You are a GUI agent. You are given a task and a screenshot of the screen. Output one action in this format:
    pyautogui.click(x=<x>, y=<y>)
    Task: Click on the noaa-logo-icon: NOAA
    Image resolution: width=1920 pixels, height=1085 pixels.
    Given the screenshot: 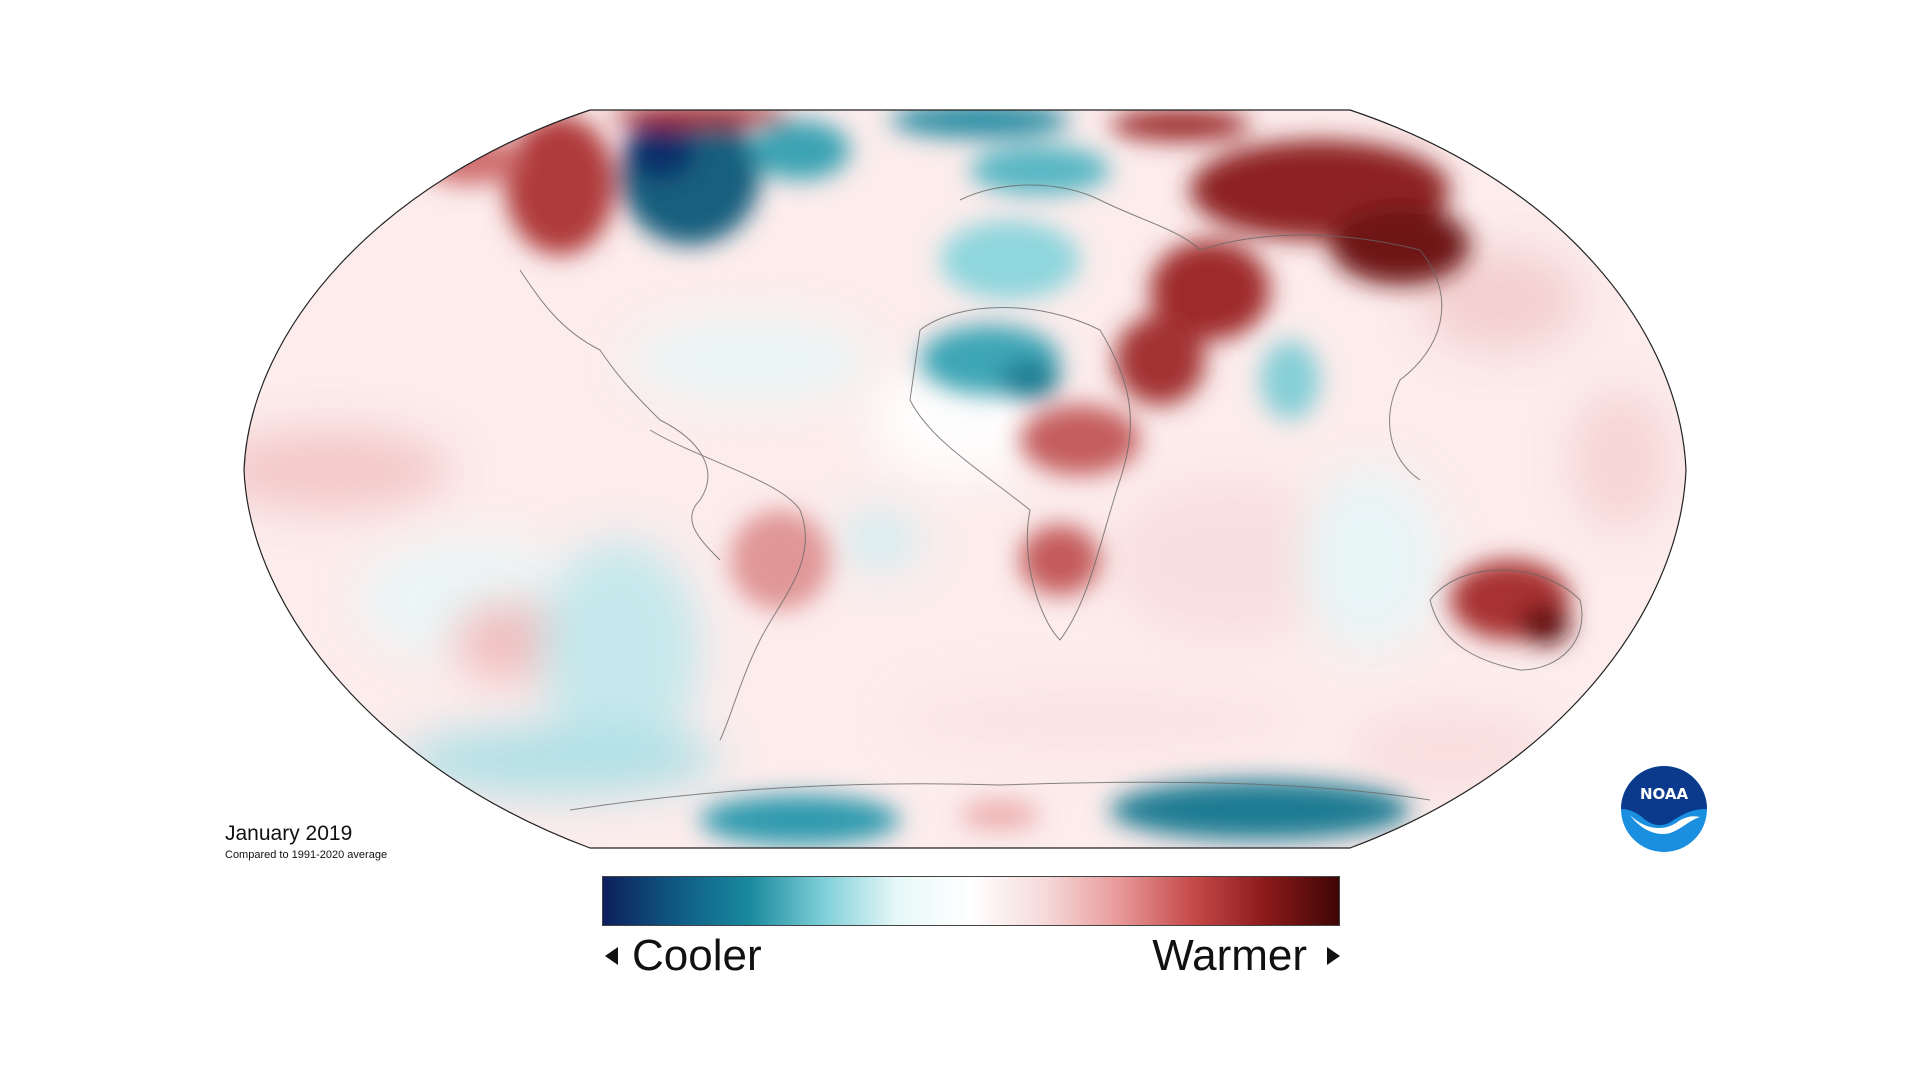 What is the action you would take?
    pyautogui.click(x=1664, y=809)
    